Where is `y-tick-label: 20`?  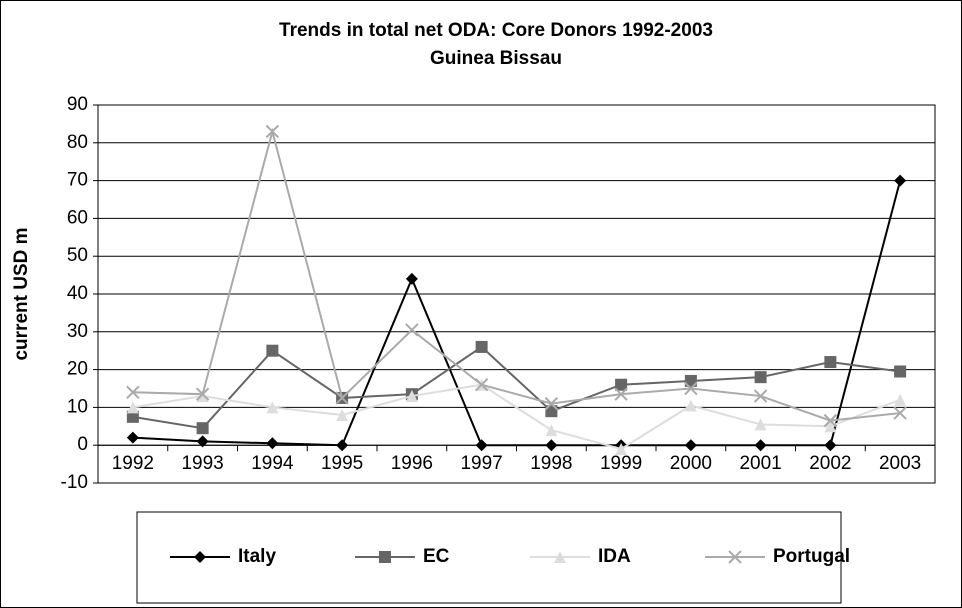 y-tick-label: 20 is located at coordinates (77, 369).